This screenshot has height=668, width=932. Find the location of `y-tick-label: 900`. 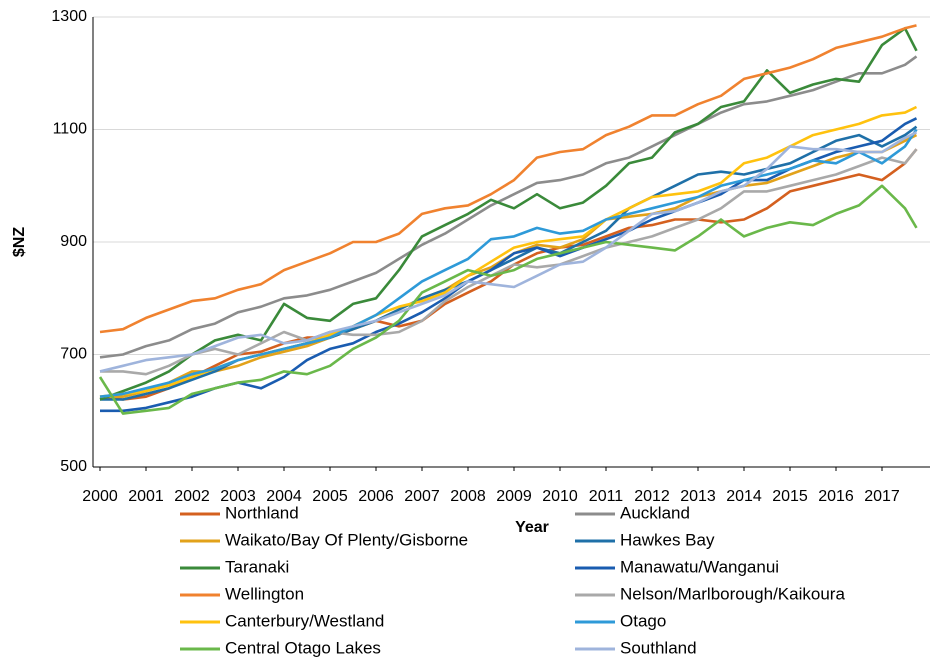

y-tick-label: 900 is located at coordinates (73, 241).